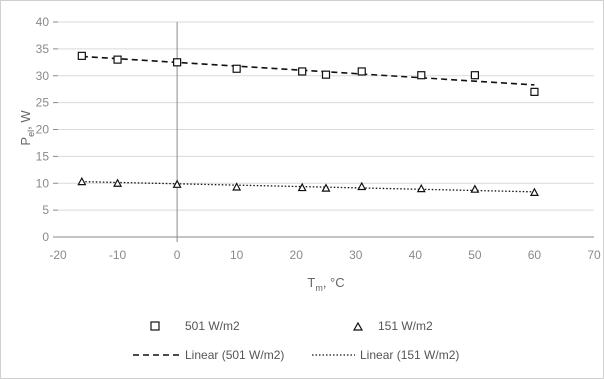  Describe the element at coordinates (58, 255) in the screenshot. I see `x-tick-label--20: -20` at that location.